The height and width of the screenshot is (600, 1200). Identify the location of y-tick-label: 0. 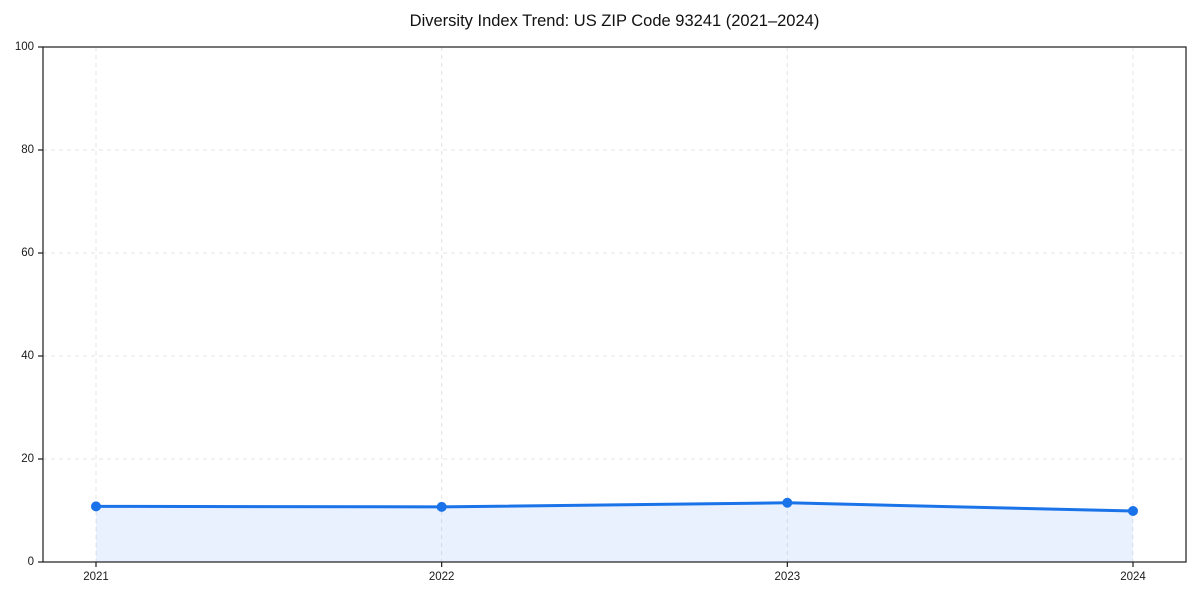
(31, 562).